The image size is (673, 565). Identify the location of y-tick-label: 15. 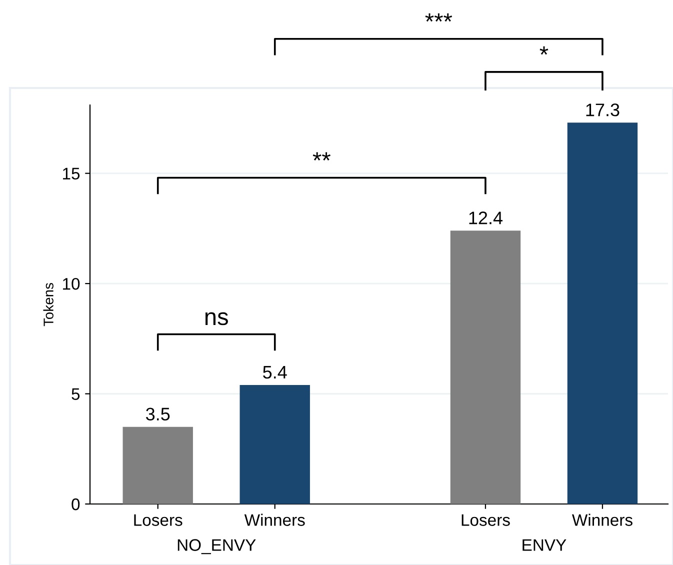
(71, 174).